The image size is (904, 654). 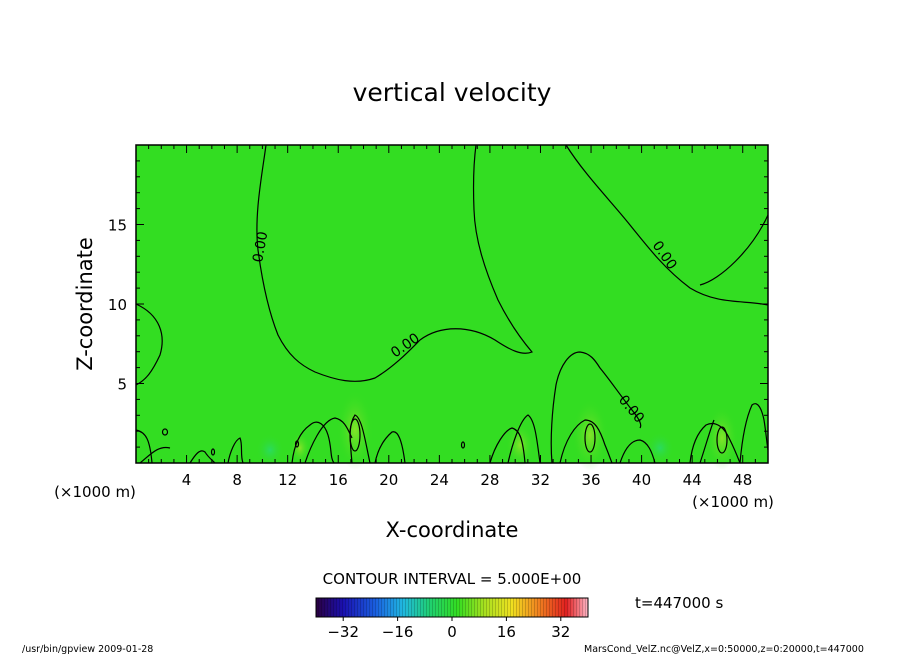 I want to click on time-label: t=447000 s, so click(x=679, y=603).